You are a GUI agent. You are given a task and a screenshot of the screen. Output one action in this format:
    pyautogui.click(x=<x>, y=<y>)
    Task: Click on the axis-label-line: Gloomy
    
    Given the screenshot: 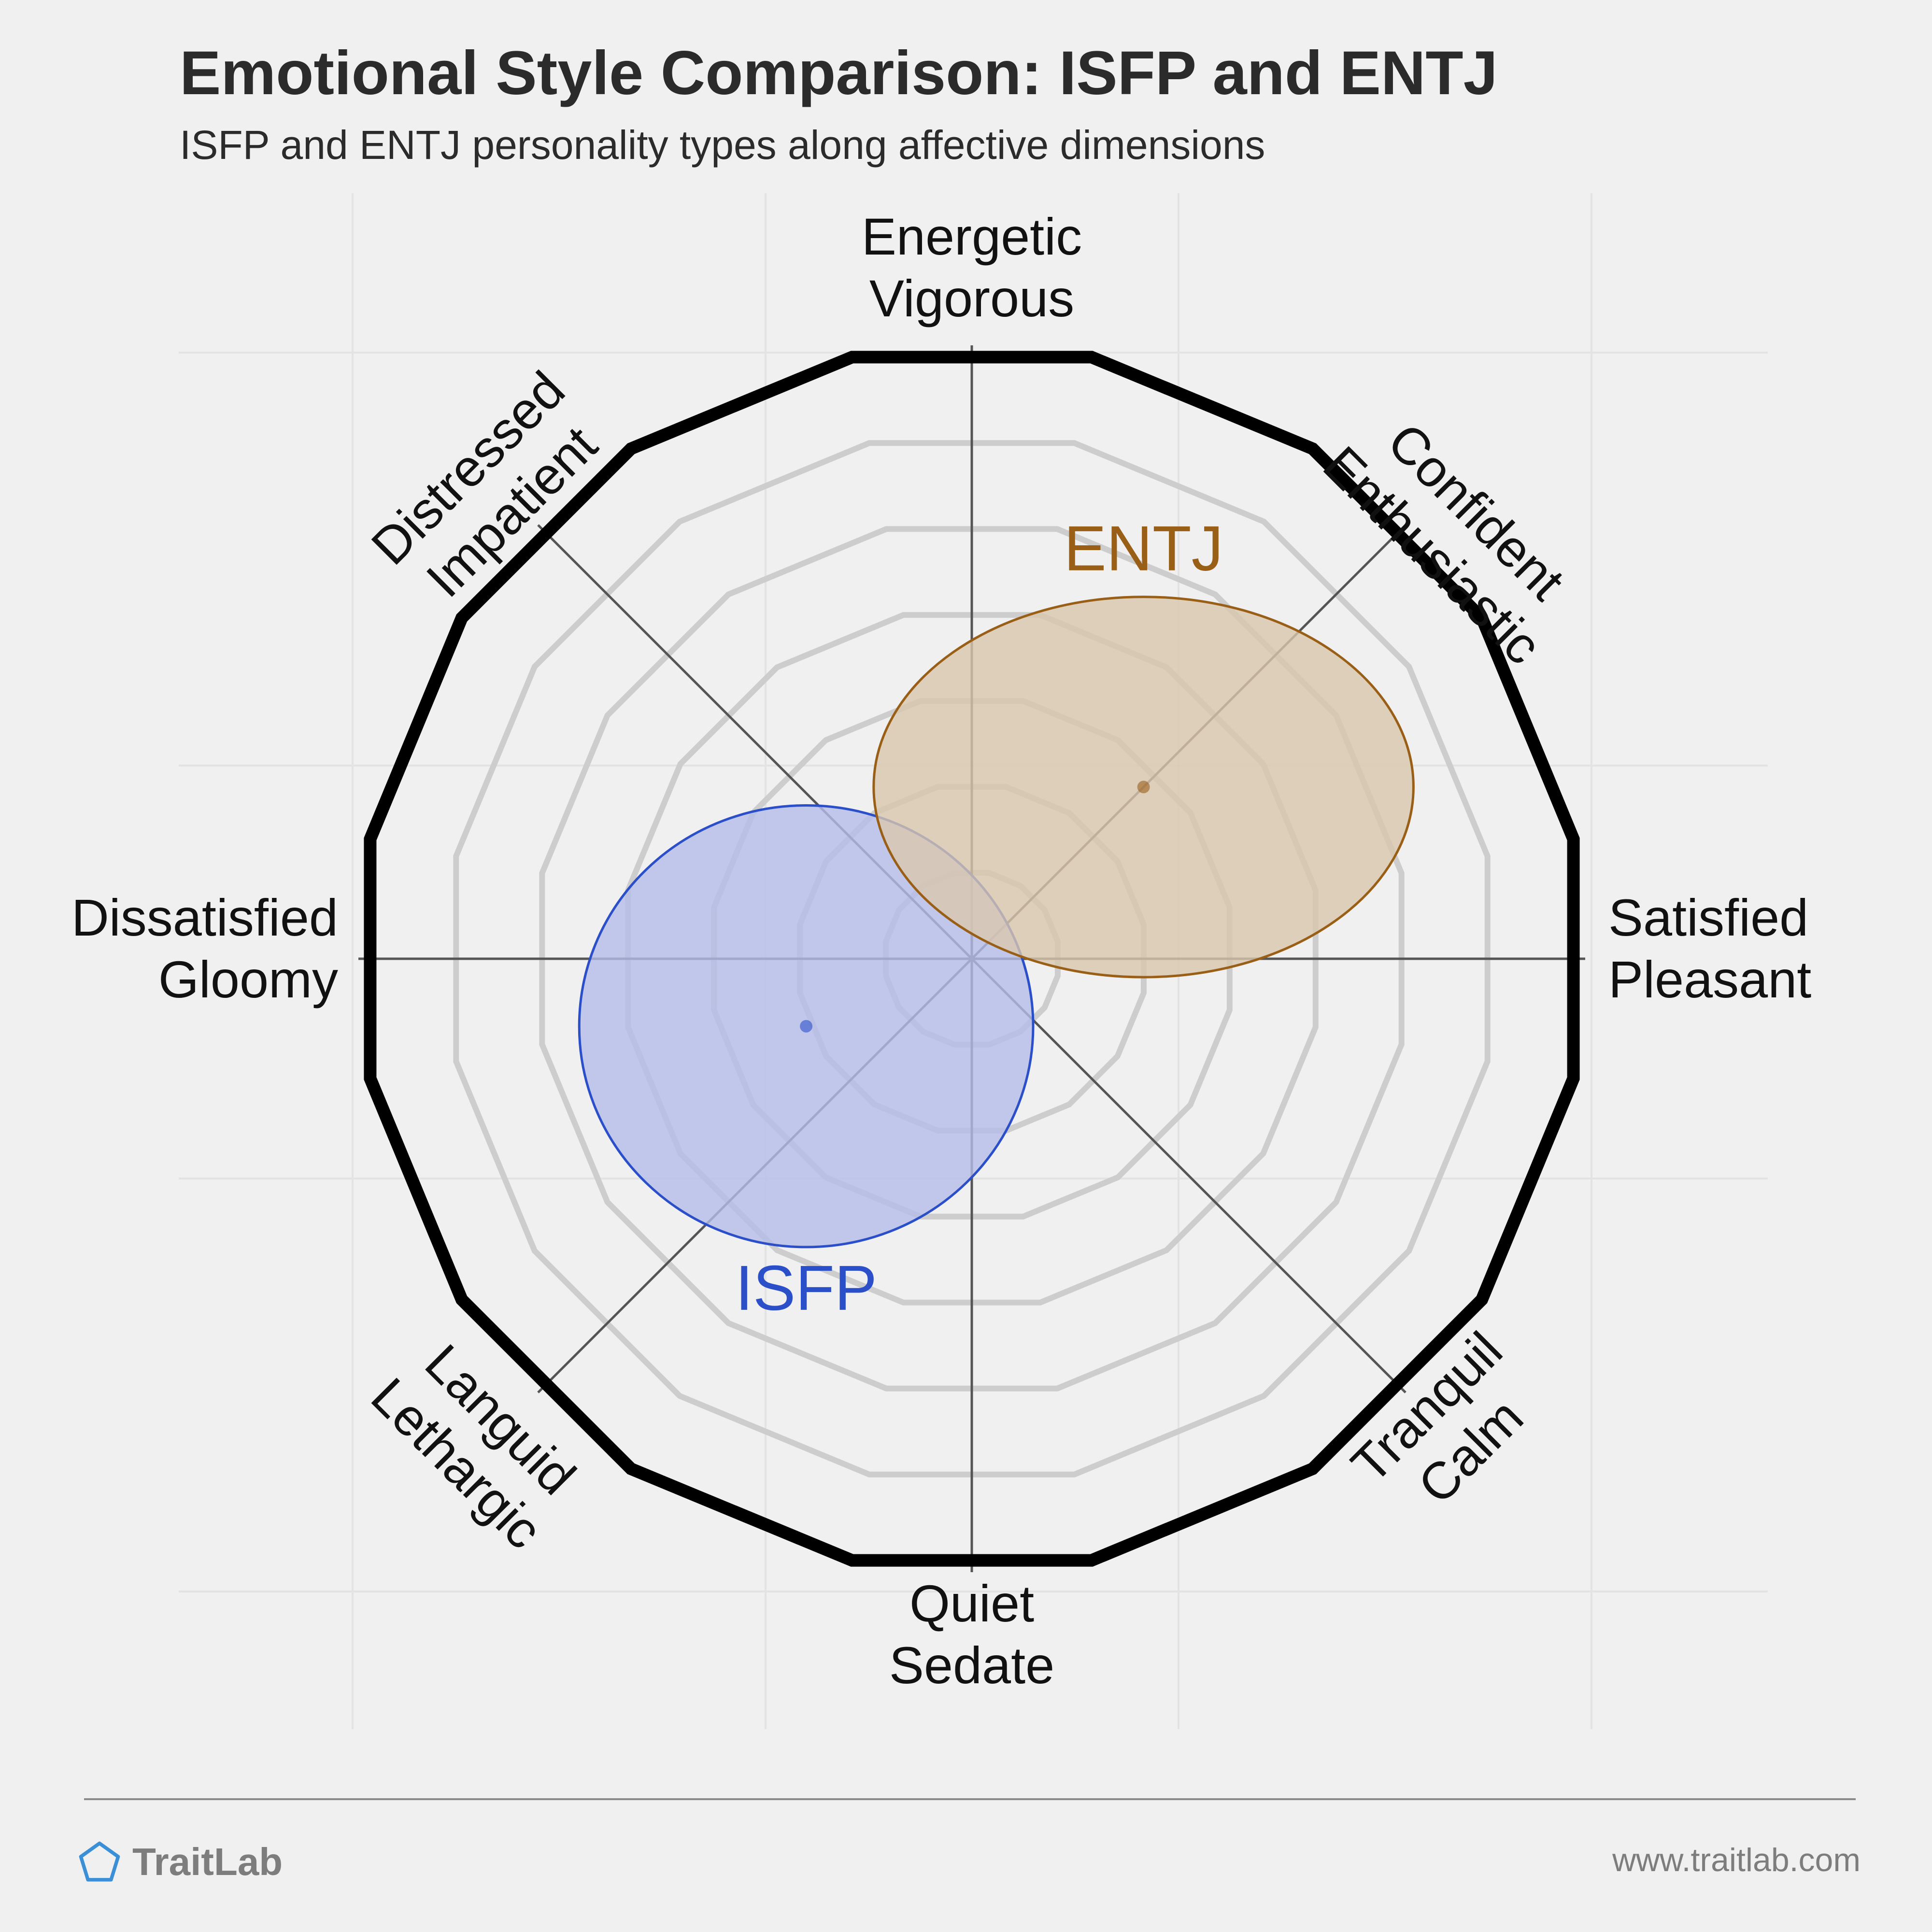 What is the action you would take?
    pyautogui.click(x=248, y=979)
    